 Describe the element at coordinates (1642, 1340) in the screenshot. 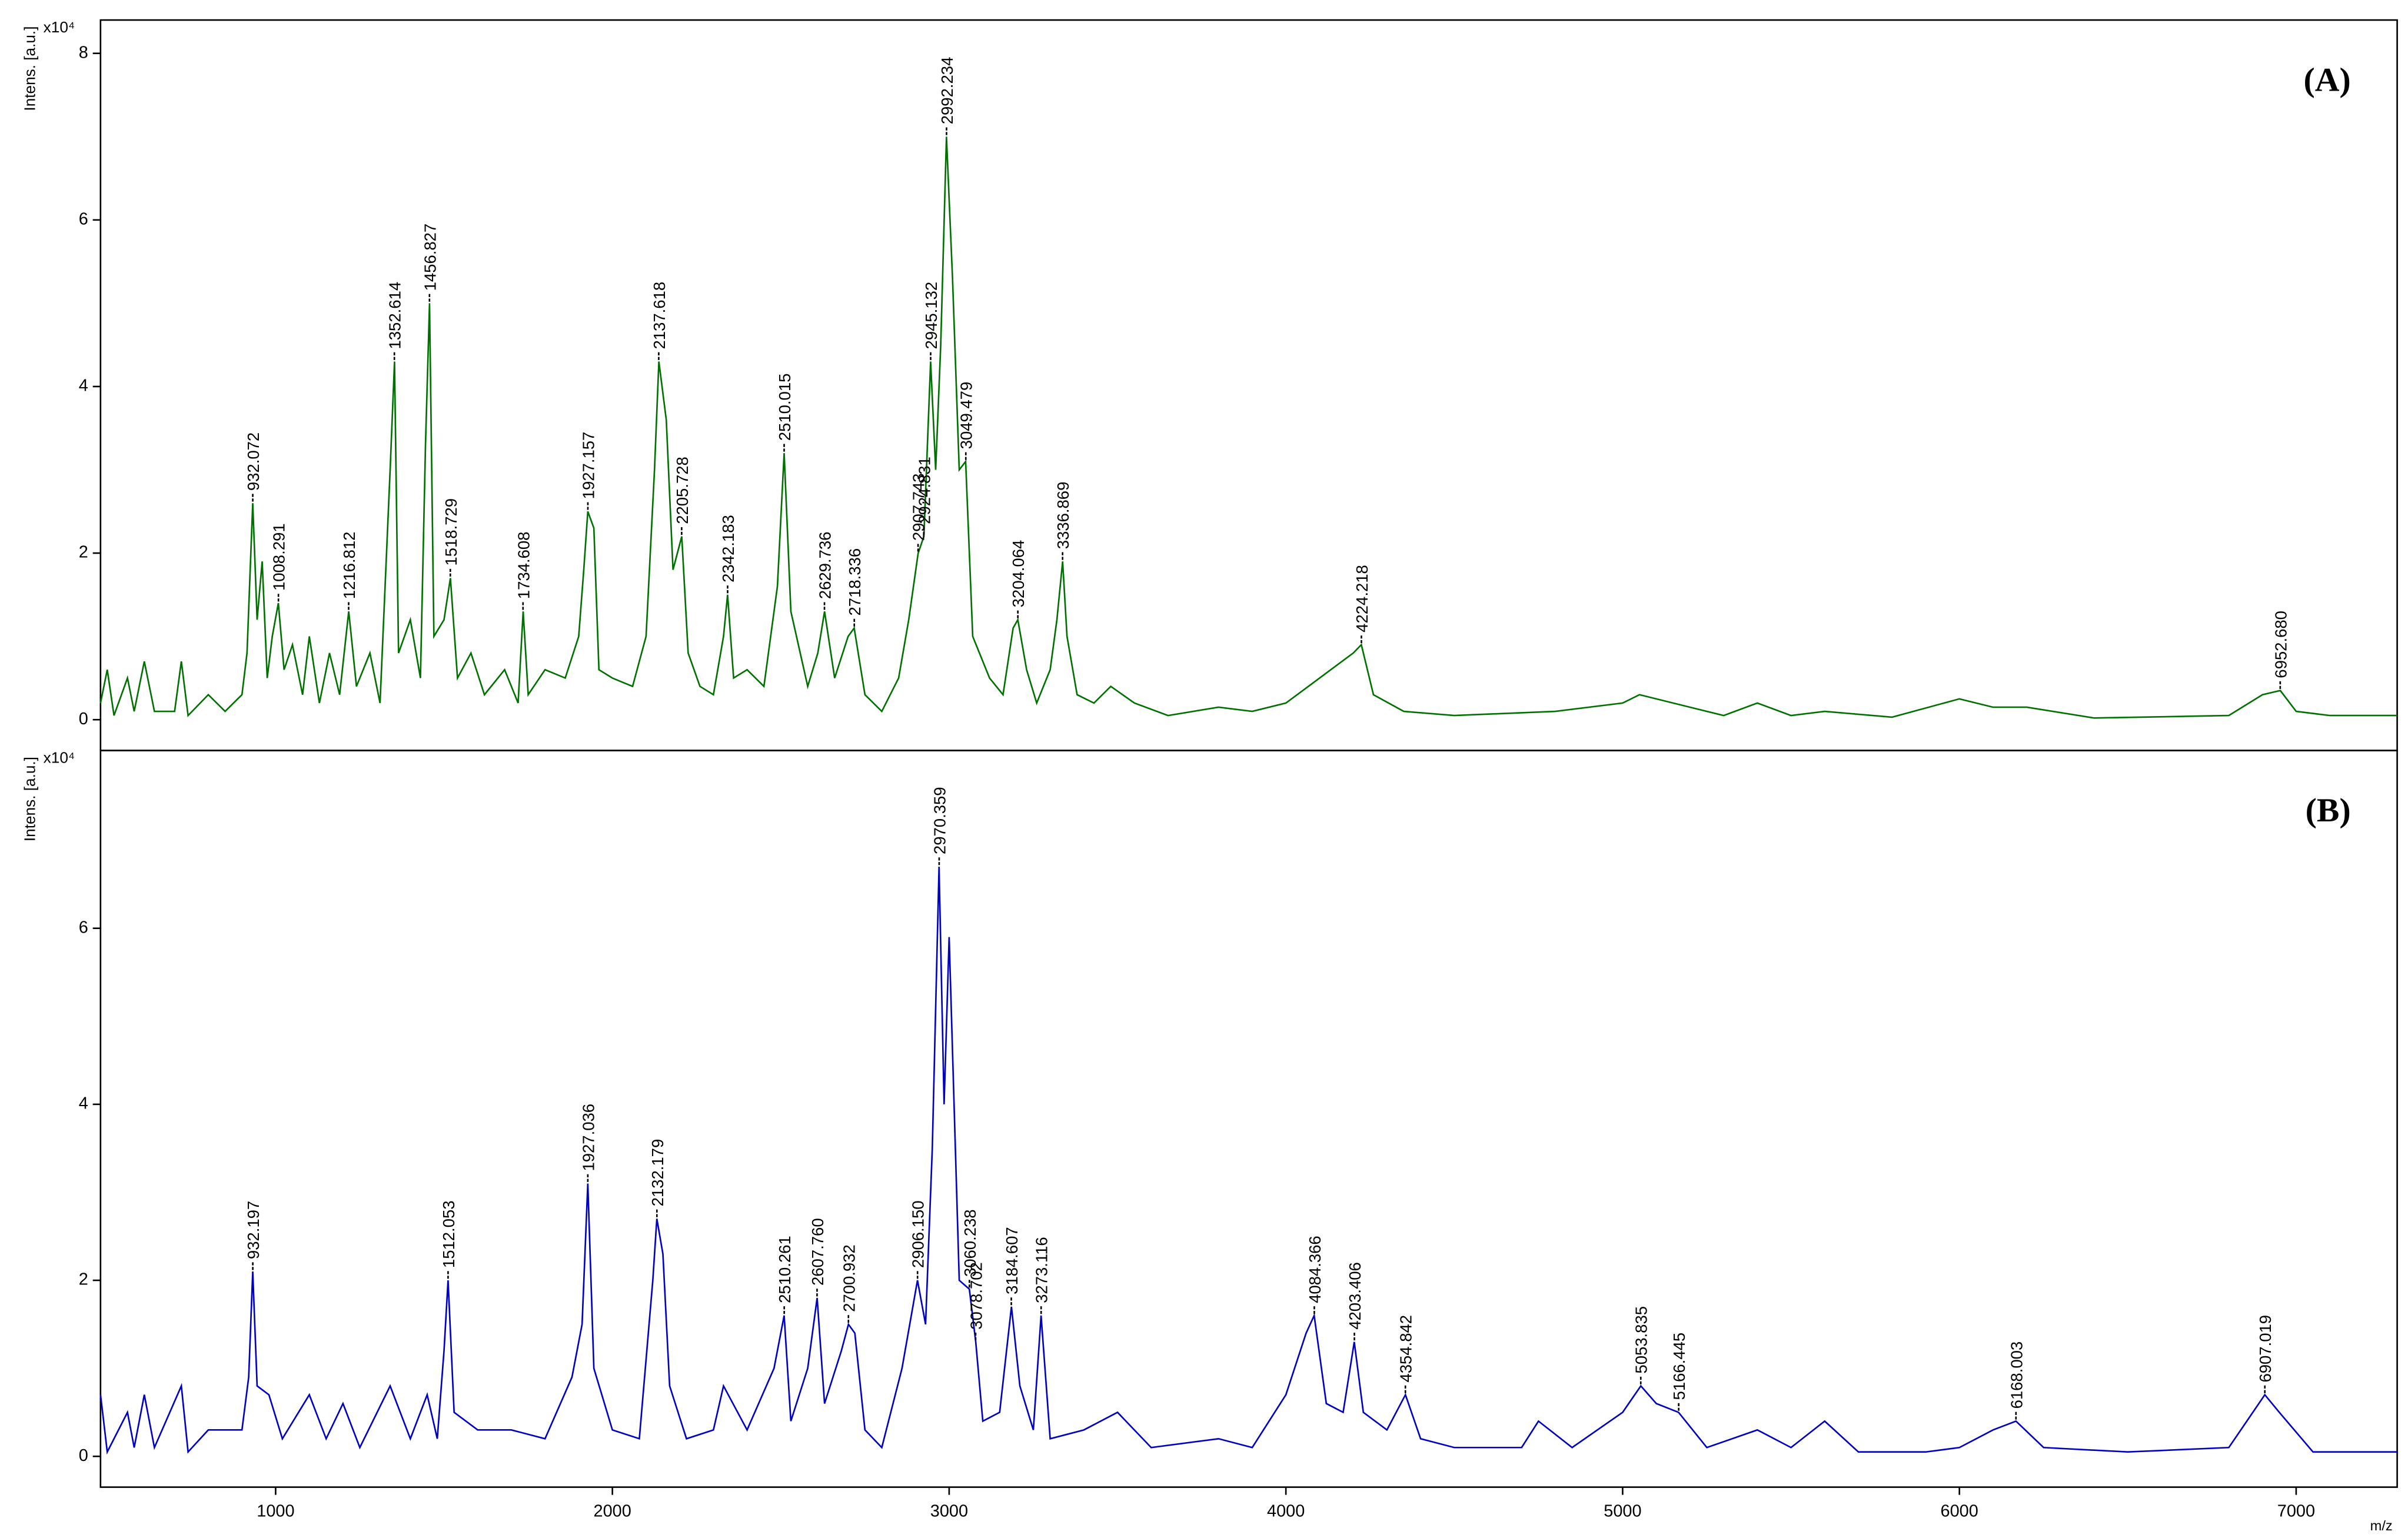

I see `peak-label: 5053.835` at that location.